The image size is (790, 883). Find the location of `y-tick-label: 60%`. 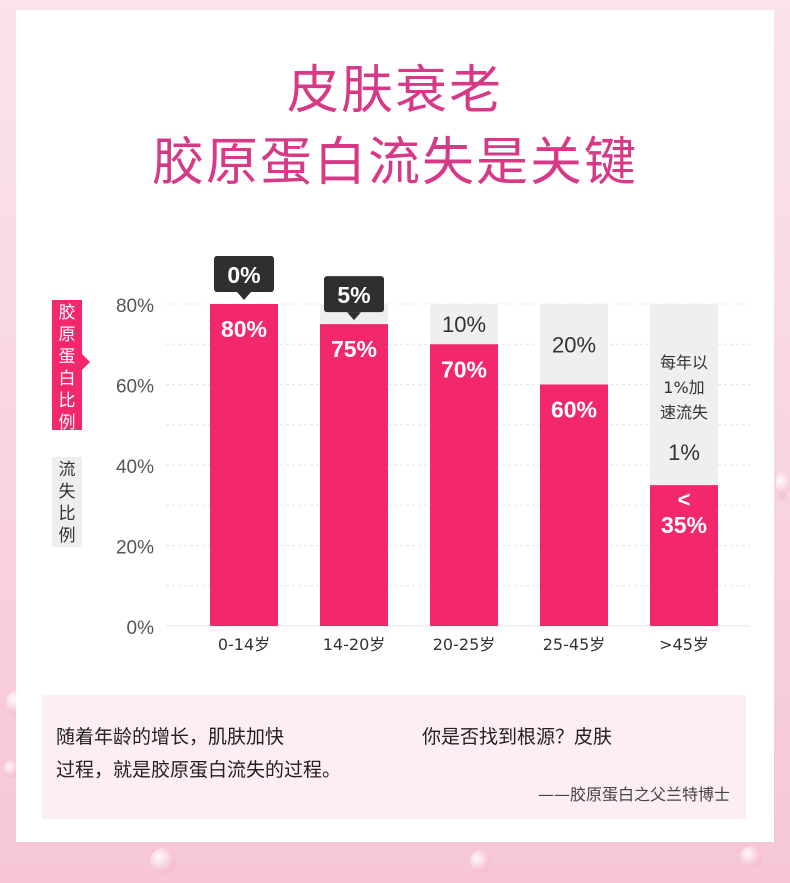

y-tick-label: 60% is located at coordinates (135, 387).